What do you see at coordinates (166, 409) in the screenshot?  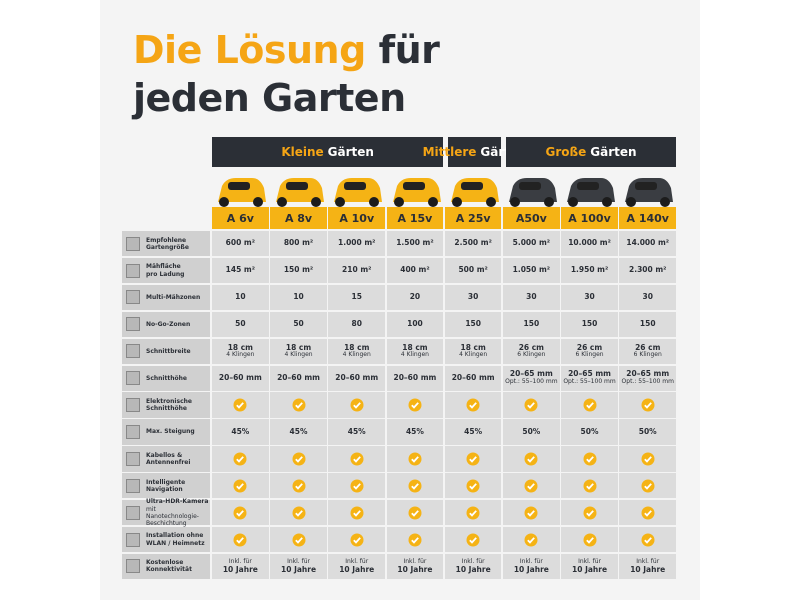 I see `row-label-line: Schnitthöhe` at bounding box center [166, 409].